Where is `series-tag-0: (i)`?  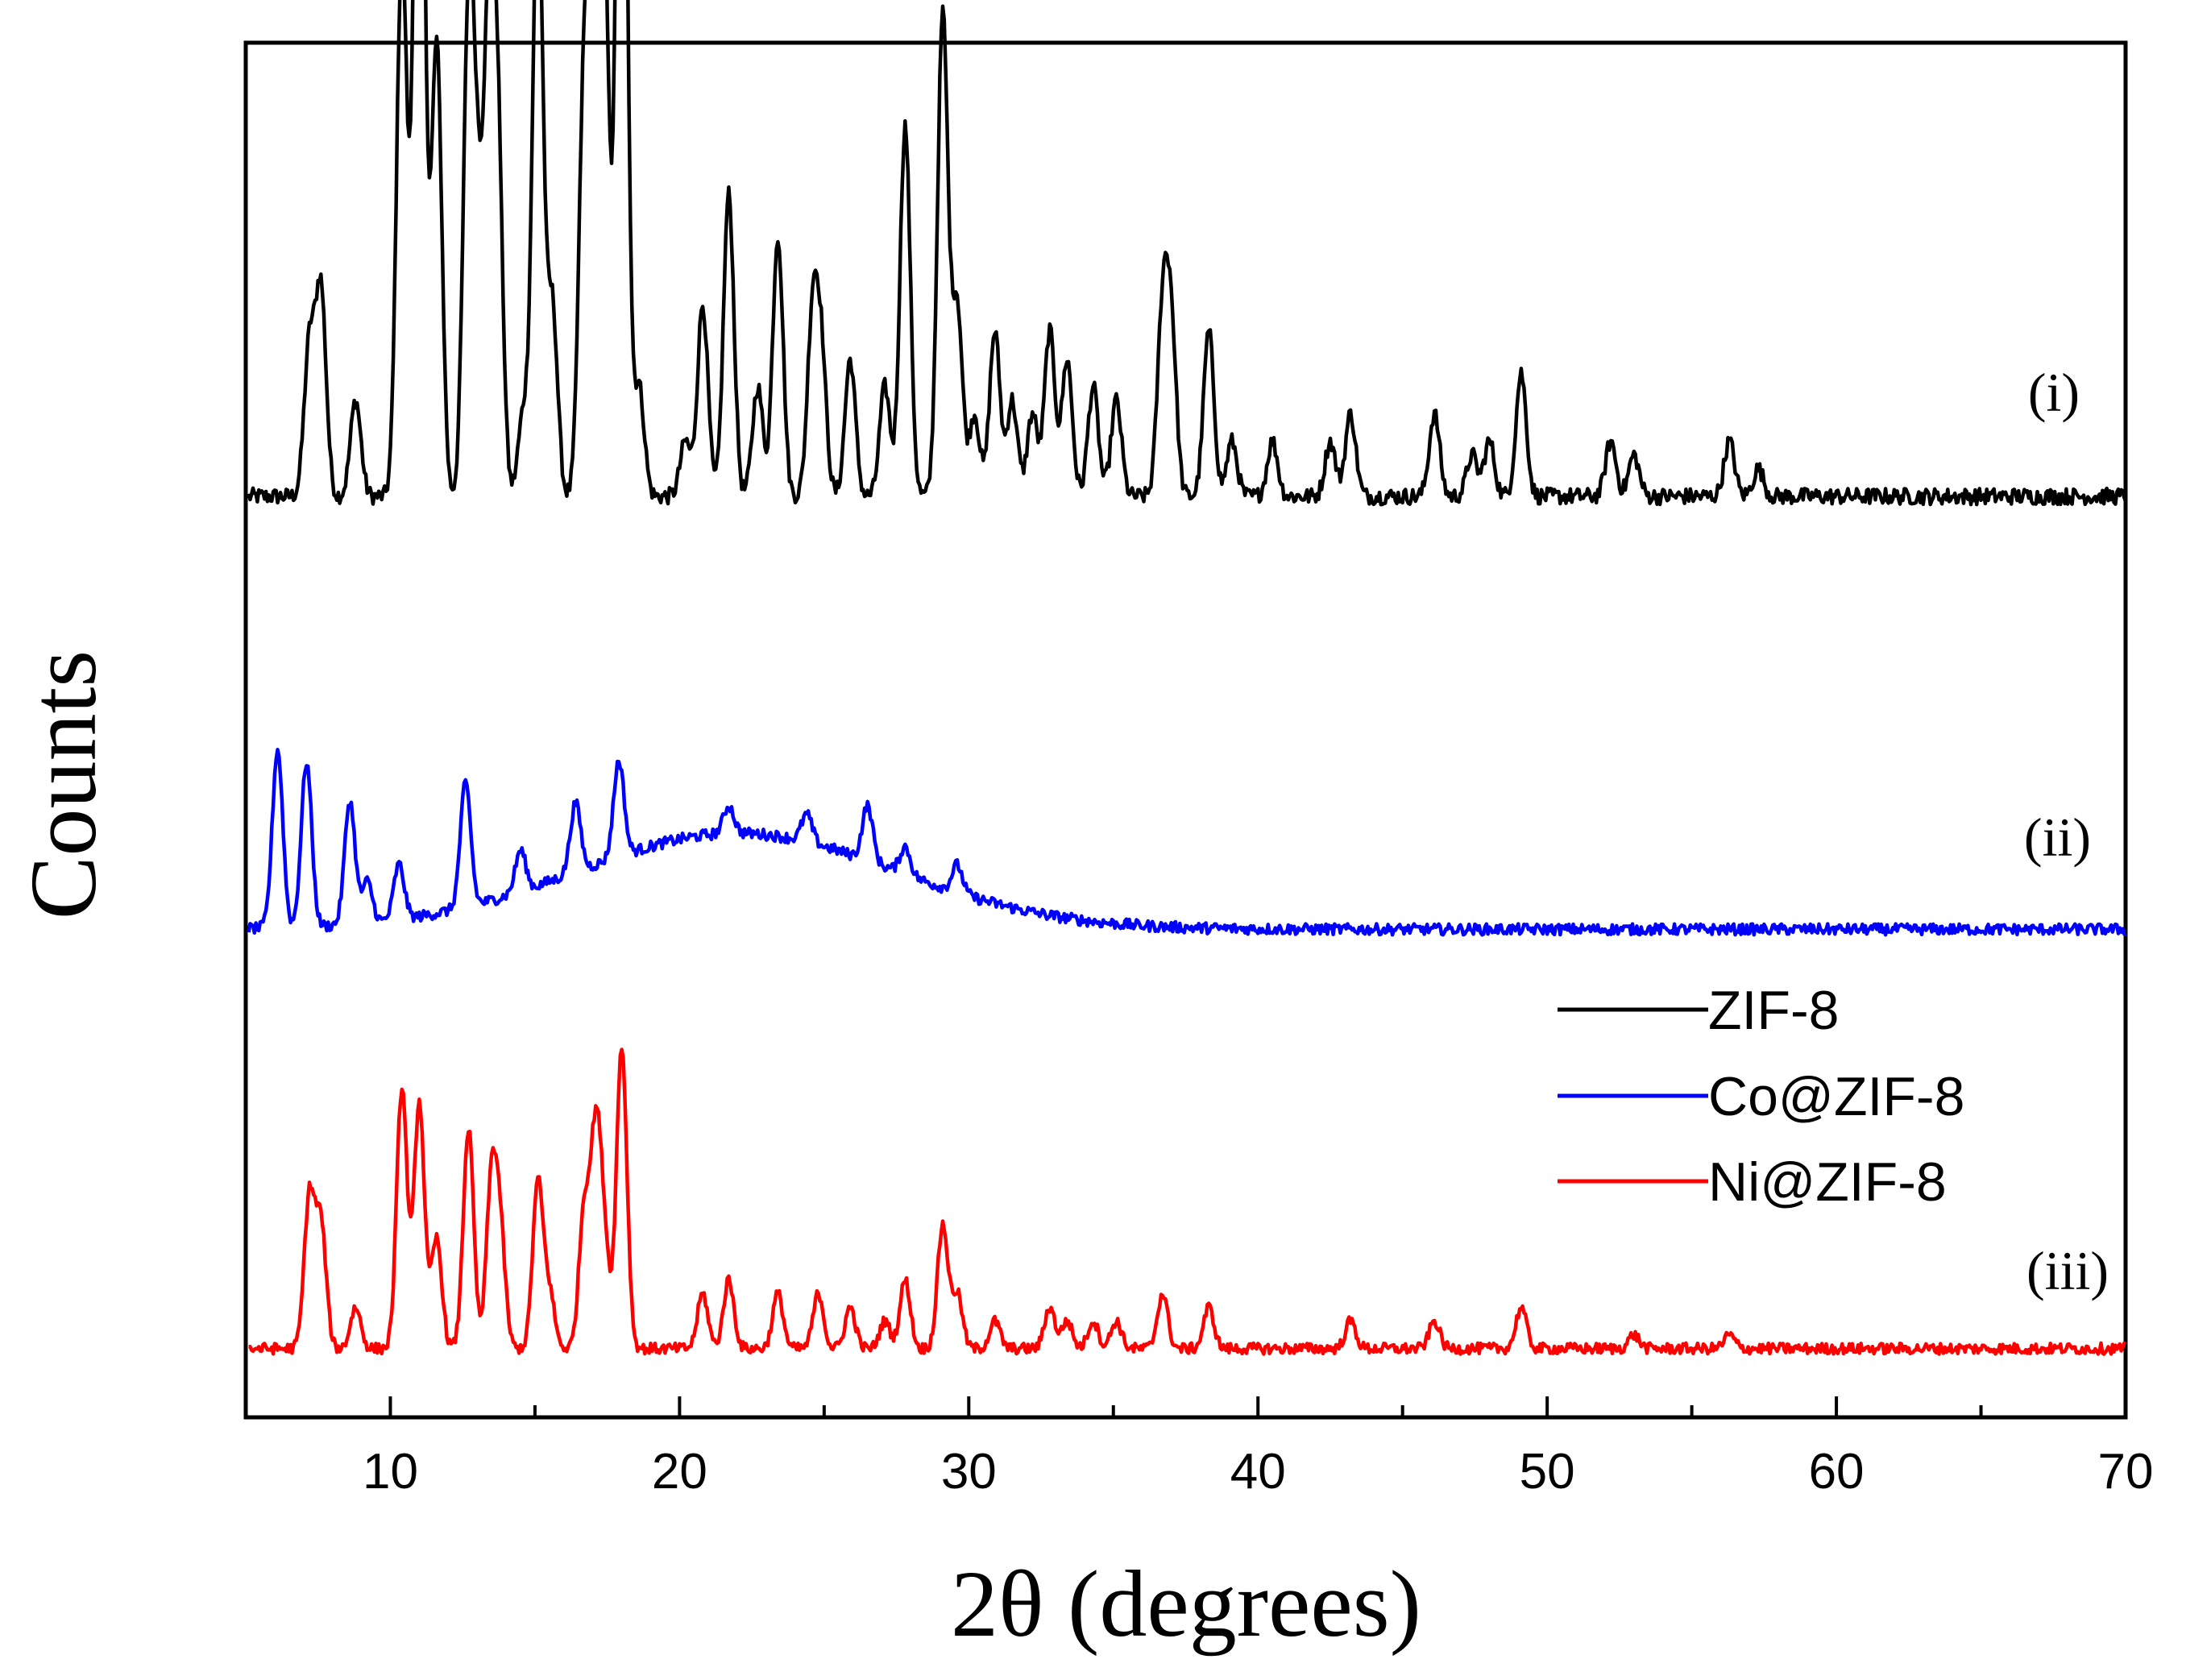 series-tag-0: (i) is located at coordinates (2054, 392).